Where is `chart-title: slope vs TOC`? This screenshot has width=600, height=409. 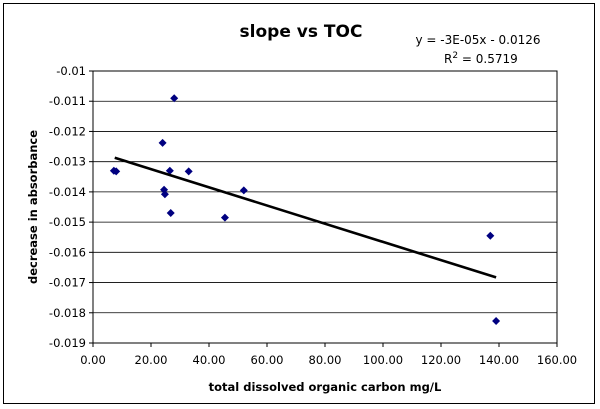
chart-title: slope vs TOC is located at coordinates (301, 32).